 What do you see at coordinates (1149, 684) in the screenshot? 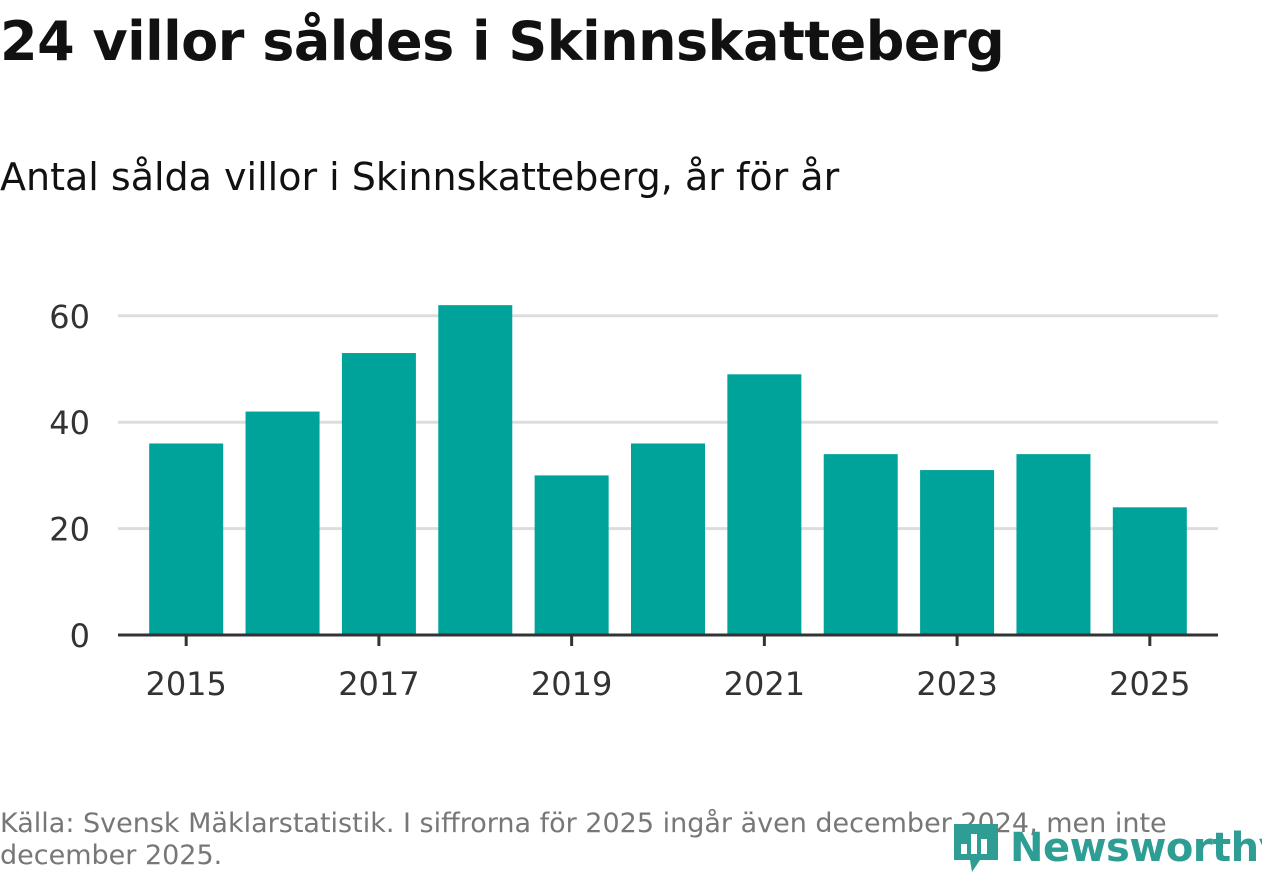
I see `x-tick-label-2025: 2025` at bounding box center [1149, 684].